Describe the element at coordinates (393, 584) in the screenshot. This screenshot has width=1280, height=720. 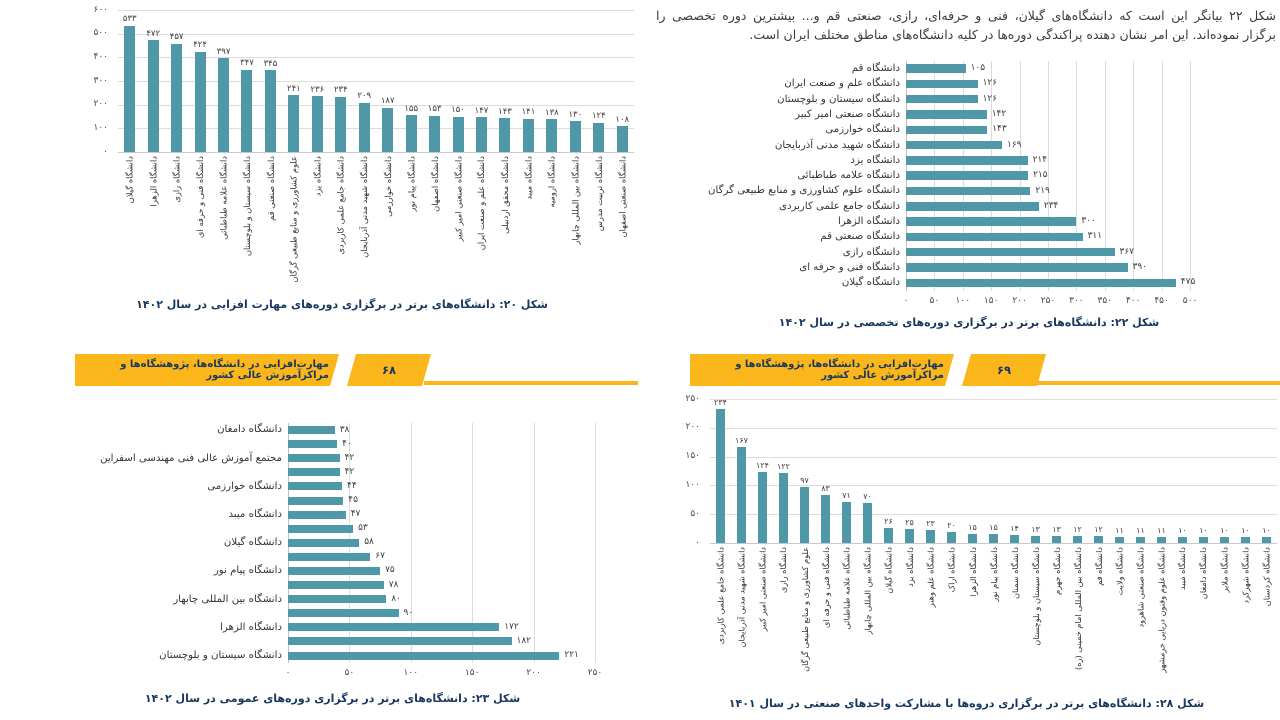
I see `bar-value-label: ۷۸` at that location.